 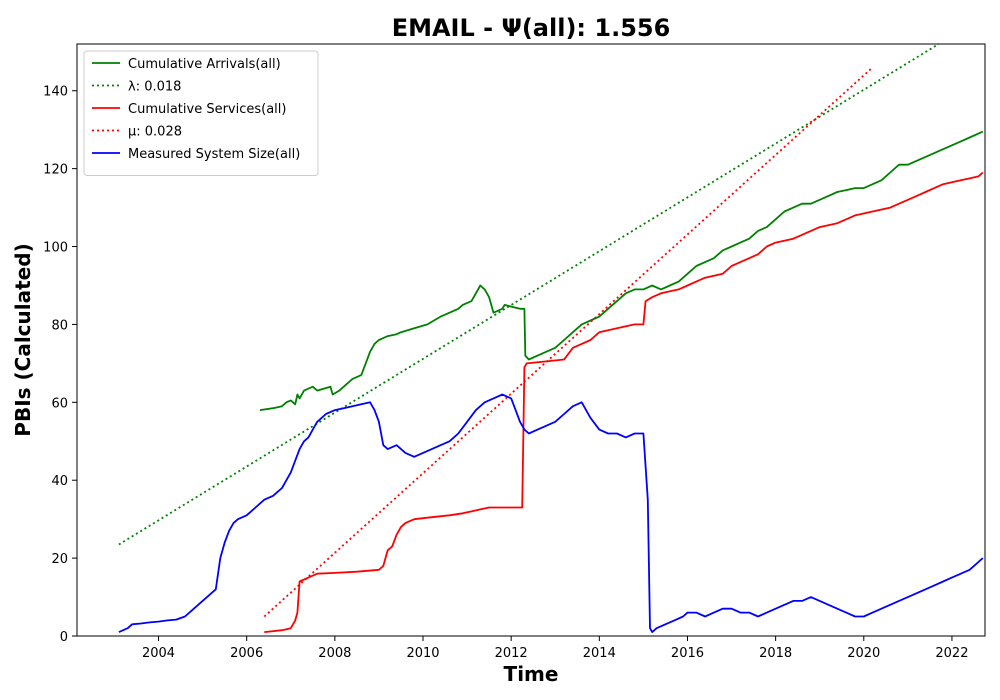 I want to click on y-tick-label: 20, so click(x=59, y=559).